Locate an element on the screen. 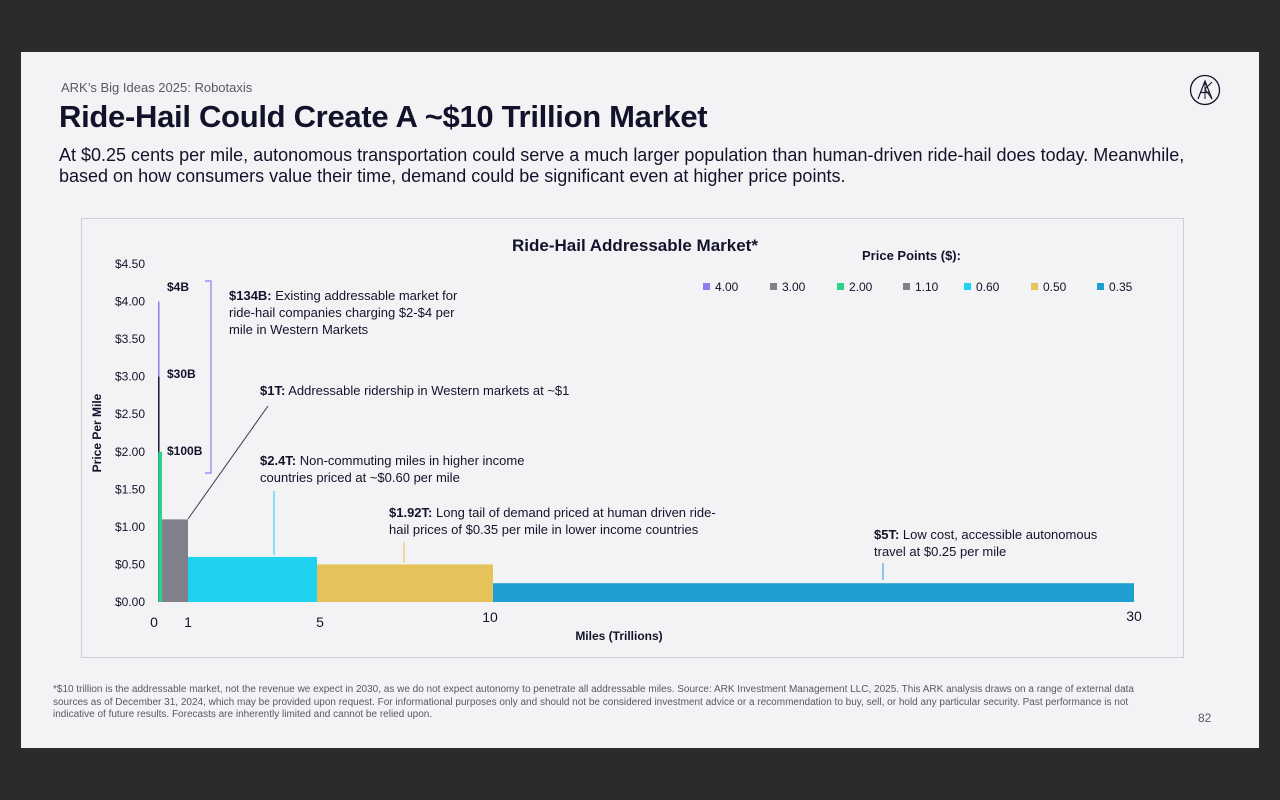 This screenshot has width=1280, height=800. annotation-text: countries priced at ~$0.60 per mile is located at coordinates (360, 477).